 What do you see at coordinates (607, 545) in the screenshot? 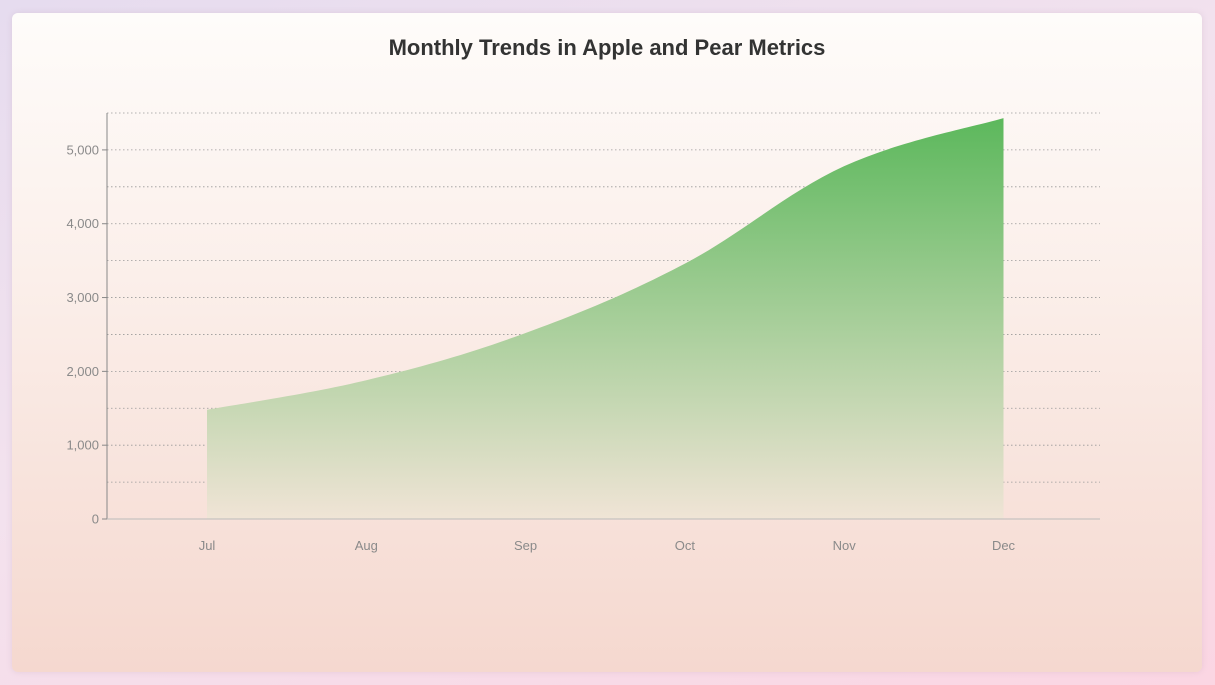
I see `x-axis-ticks: Jul Aug Sep Oct Nov Dec` at bounding box center [607, 545].